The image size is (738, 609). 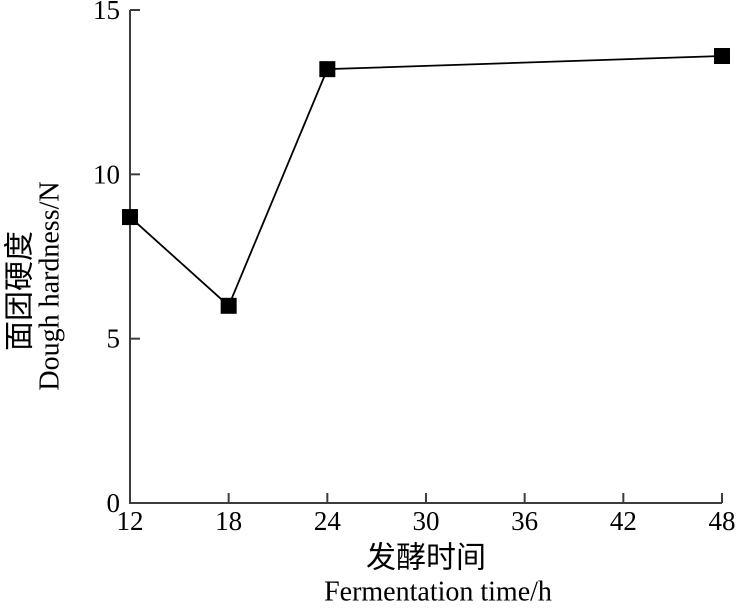 What do you see at coordinates (114, 339) in the screenshot?
I see `y-tick-label: 5` at bounding box center [114, 339].